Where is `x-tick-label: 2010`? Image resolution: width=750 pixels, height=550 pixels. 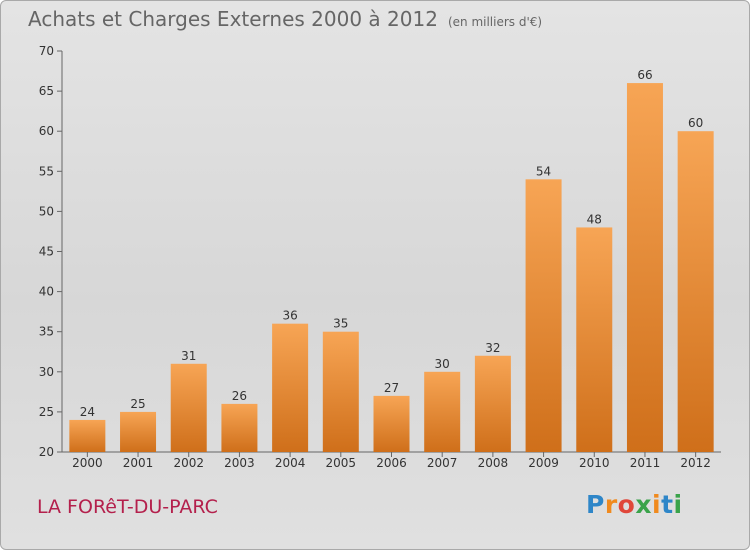 x-tick-label: 2010 is located at coordinates (594, 463).